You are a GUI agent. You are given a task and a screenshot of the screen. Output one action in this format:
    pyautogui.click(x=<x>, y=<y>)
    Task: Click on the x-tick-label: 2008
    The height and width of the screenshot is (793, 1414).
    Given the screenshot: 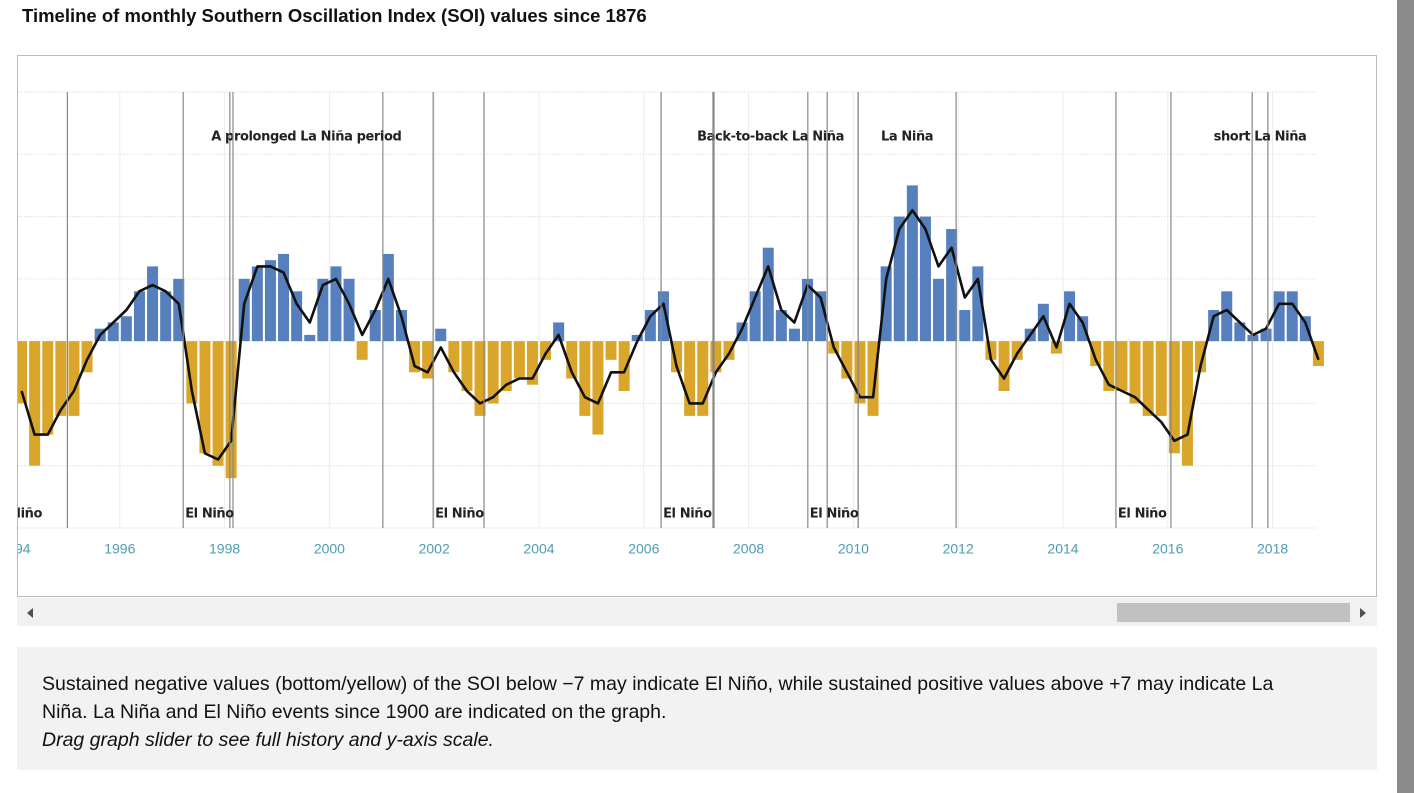 What is the action you would take?
    pyautogui.click(x=748, y=549)
    